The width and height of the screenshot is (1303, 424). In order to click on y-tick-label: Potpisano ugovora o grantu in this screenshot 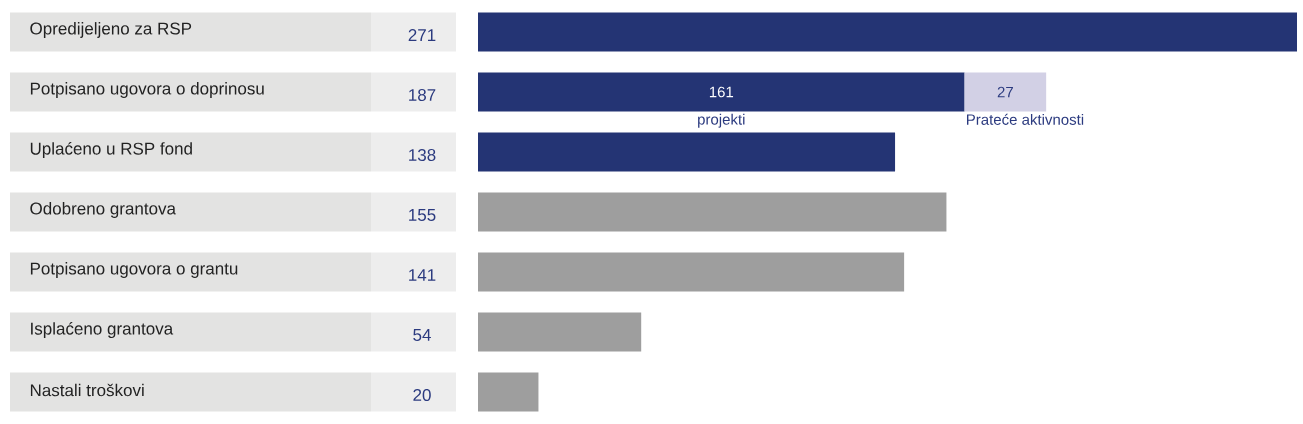, I will do `click(134, 270)`.